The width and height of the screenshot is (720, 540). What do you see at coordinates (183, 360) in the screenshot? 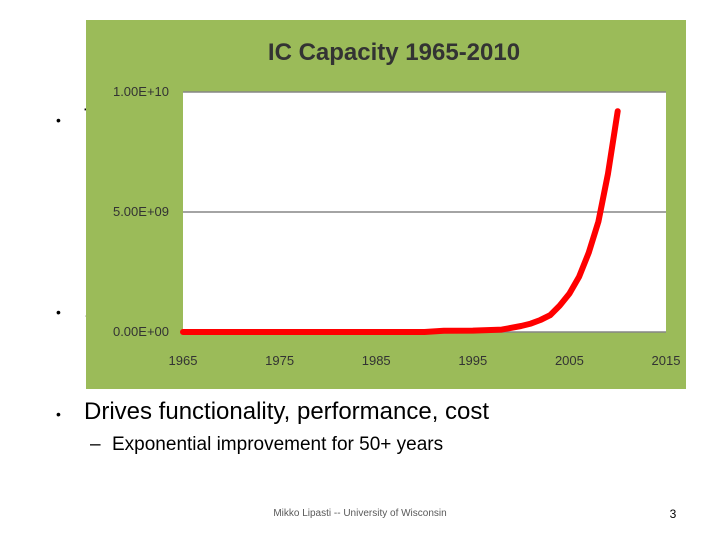
I see `x-tick-label: 1965` at bounding box center [183, 360].